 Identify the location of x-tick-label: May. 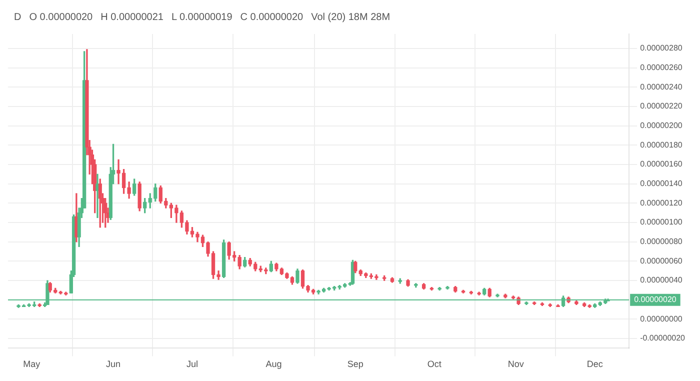
(32, 364).